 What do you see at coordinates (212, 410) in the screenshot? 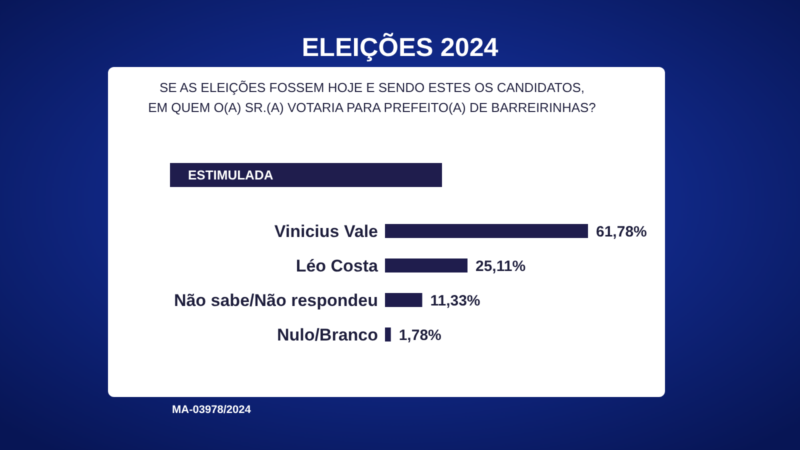
I see `text: MA-03978/2024` at bounding box center [212, 410].